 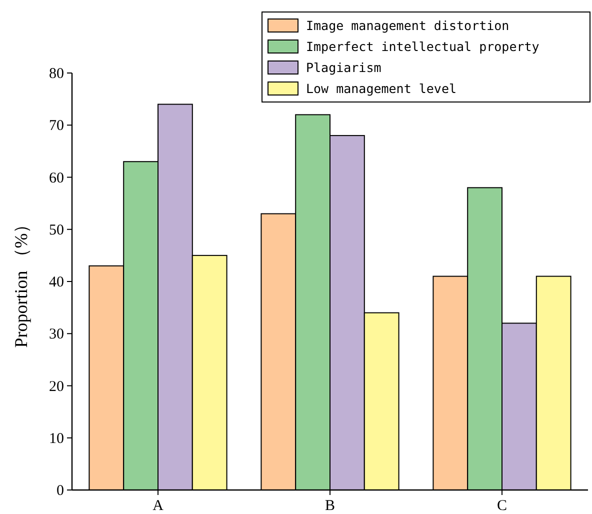 What do you see at coordinates (502, 506) in the screenshot?
I see `x-tick-label: C` at bounding box center [502, 506].